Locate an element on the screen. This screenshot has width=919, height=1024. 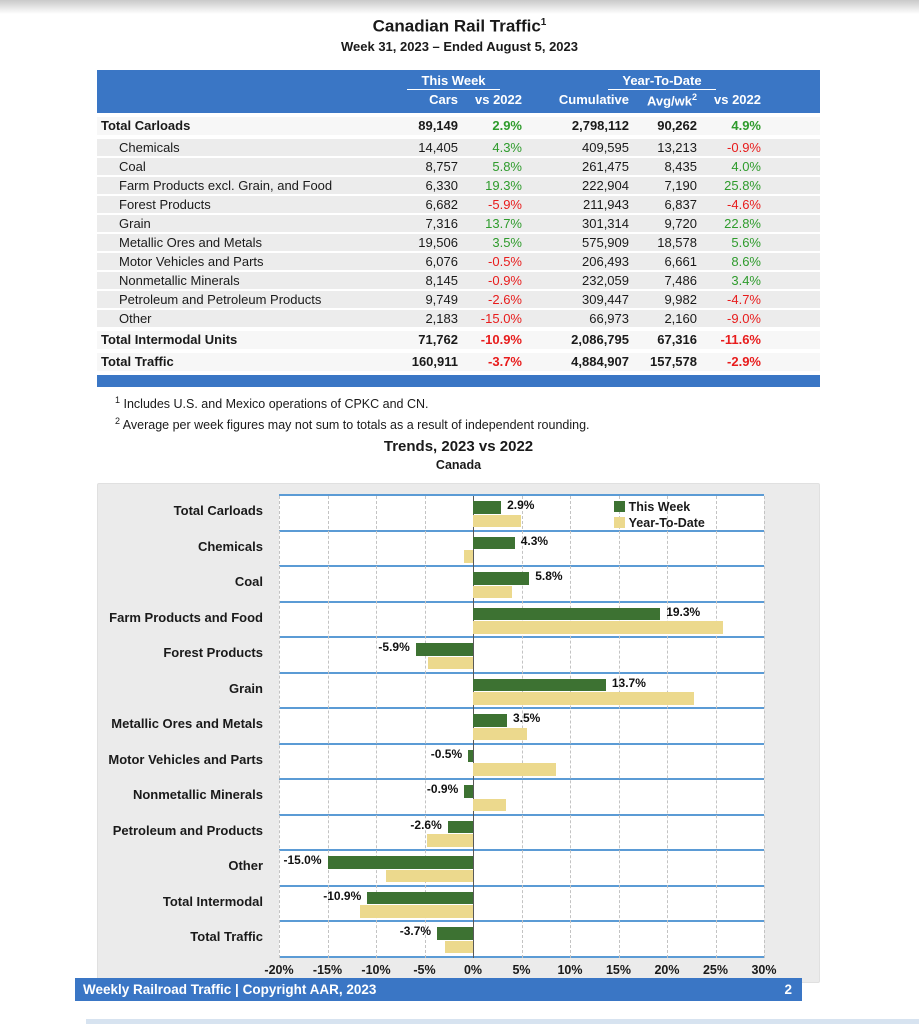
group-header-this-week-label: This Week is located at coordinates (453, 81).